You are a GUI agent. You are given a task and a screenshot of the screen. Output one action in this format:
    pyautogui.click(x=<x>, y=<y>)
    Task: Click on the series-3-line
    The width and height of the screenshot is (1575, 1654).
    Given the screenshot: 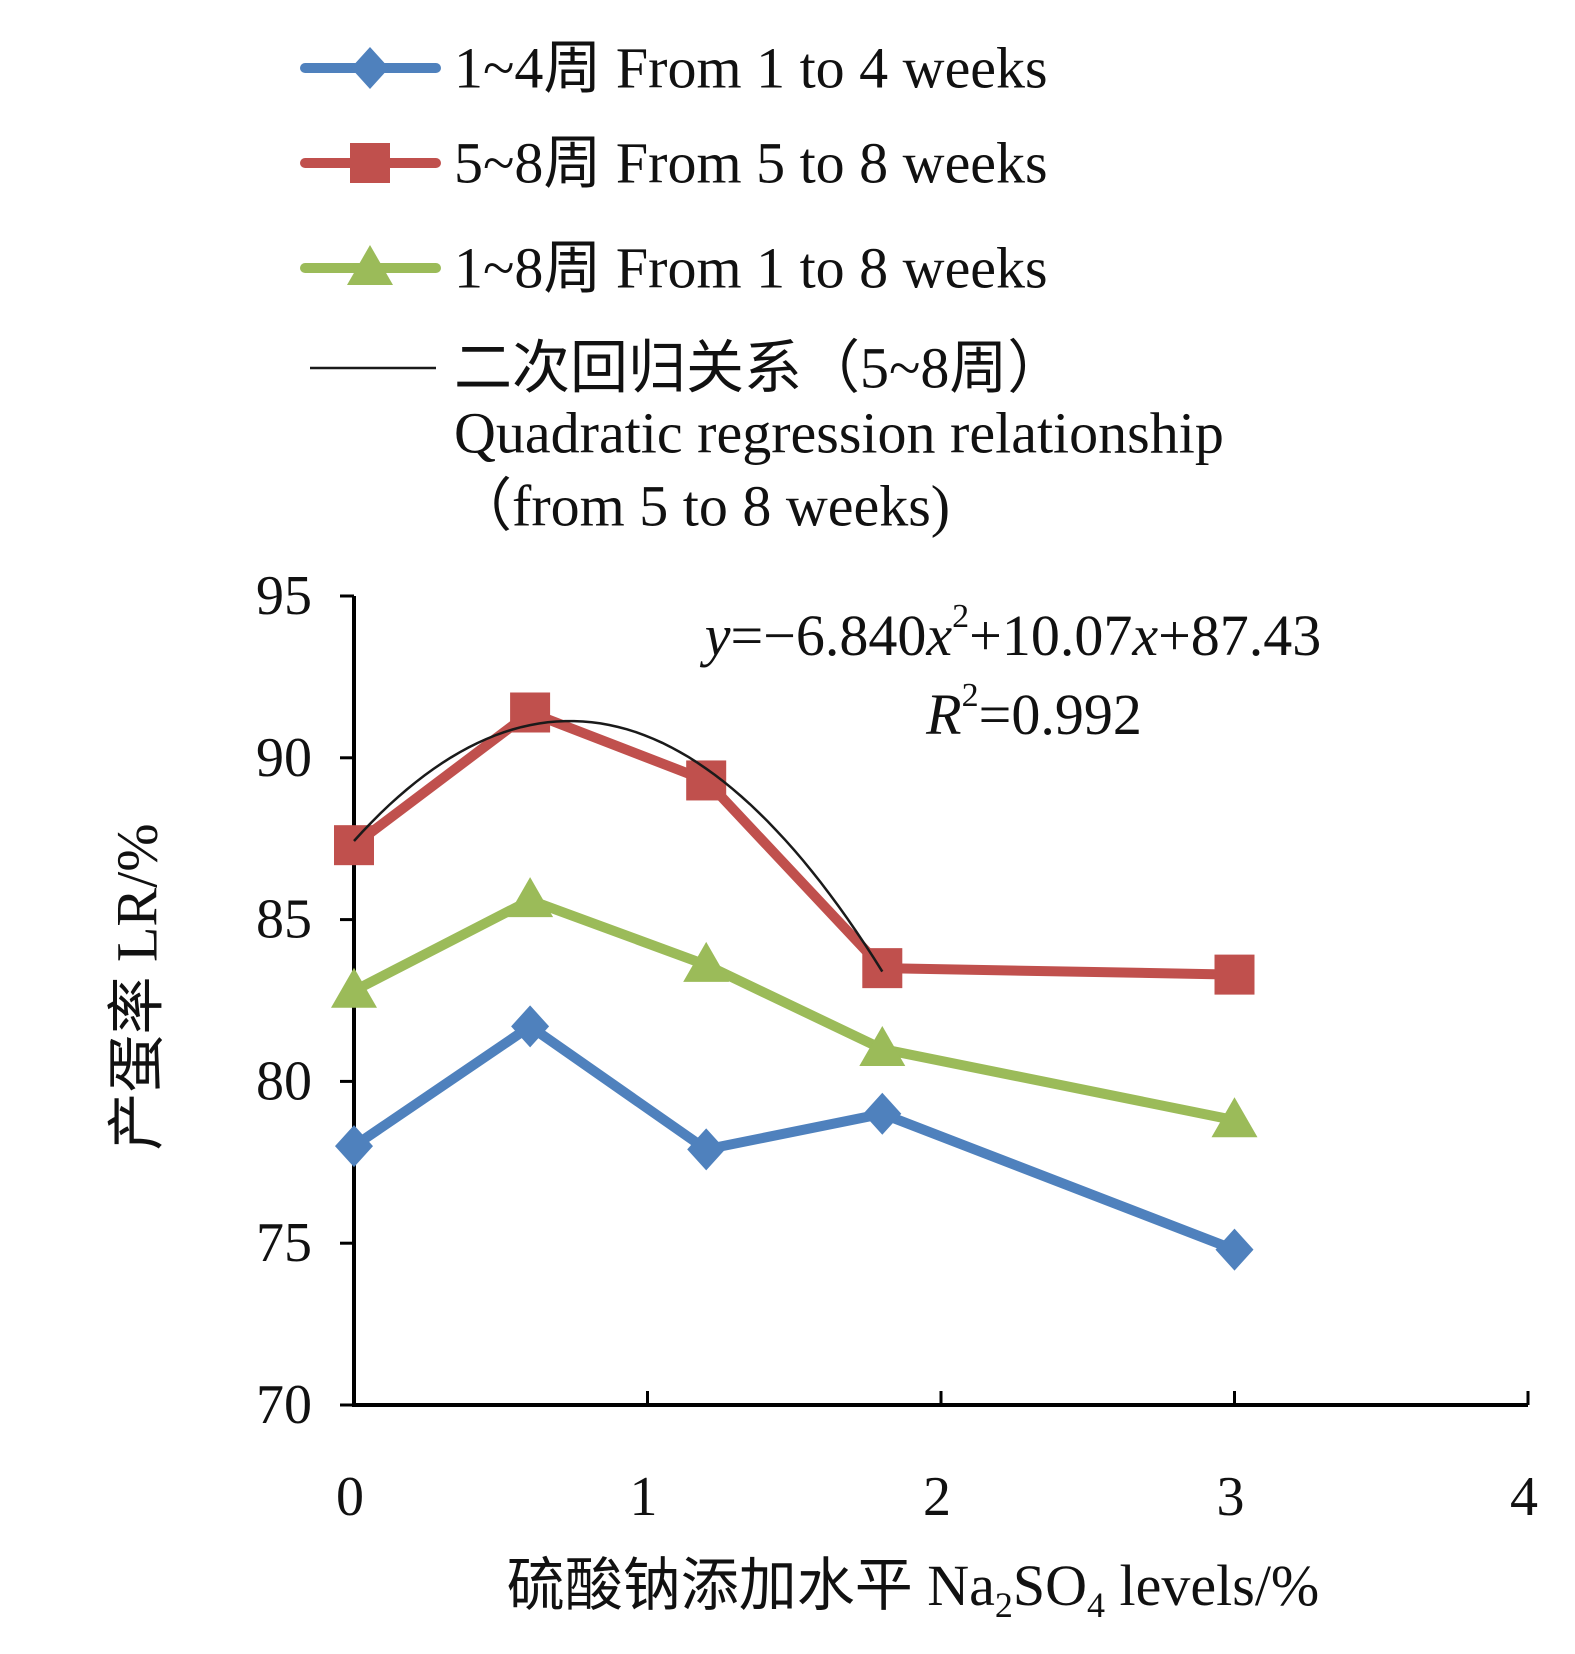 What is the action you would take?
    pyautogui.click(x=794, y=1010)
    